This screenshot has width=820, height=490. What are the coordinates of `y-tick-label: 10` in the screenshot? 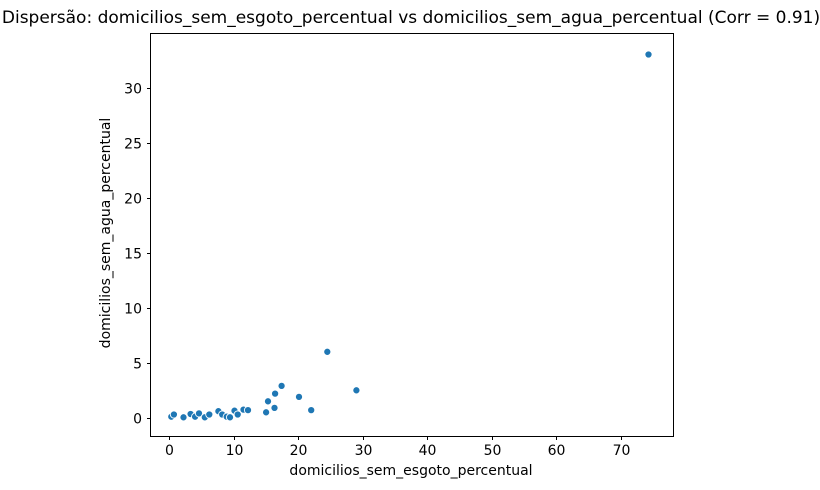 It's located at (133, 310).